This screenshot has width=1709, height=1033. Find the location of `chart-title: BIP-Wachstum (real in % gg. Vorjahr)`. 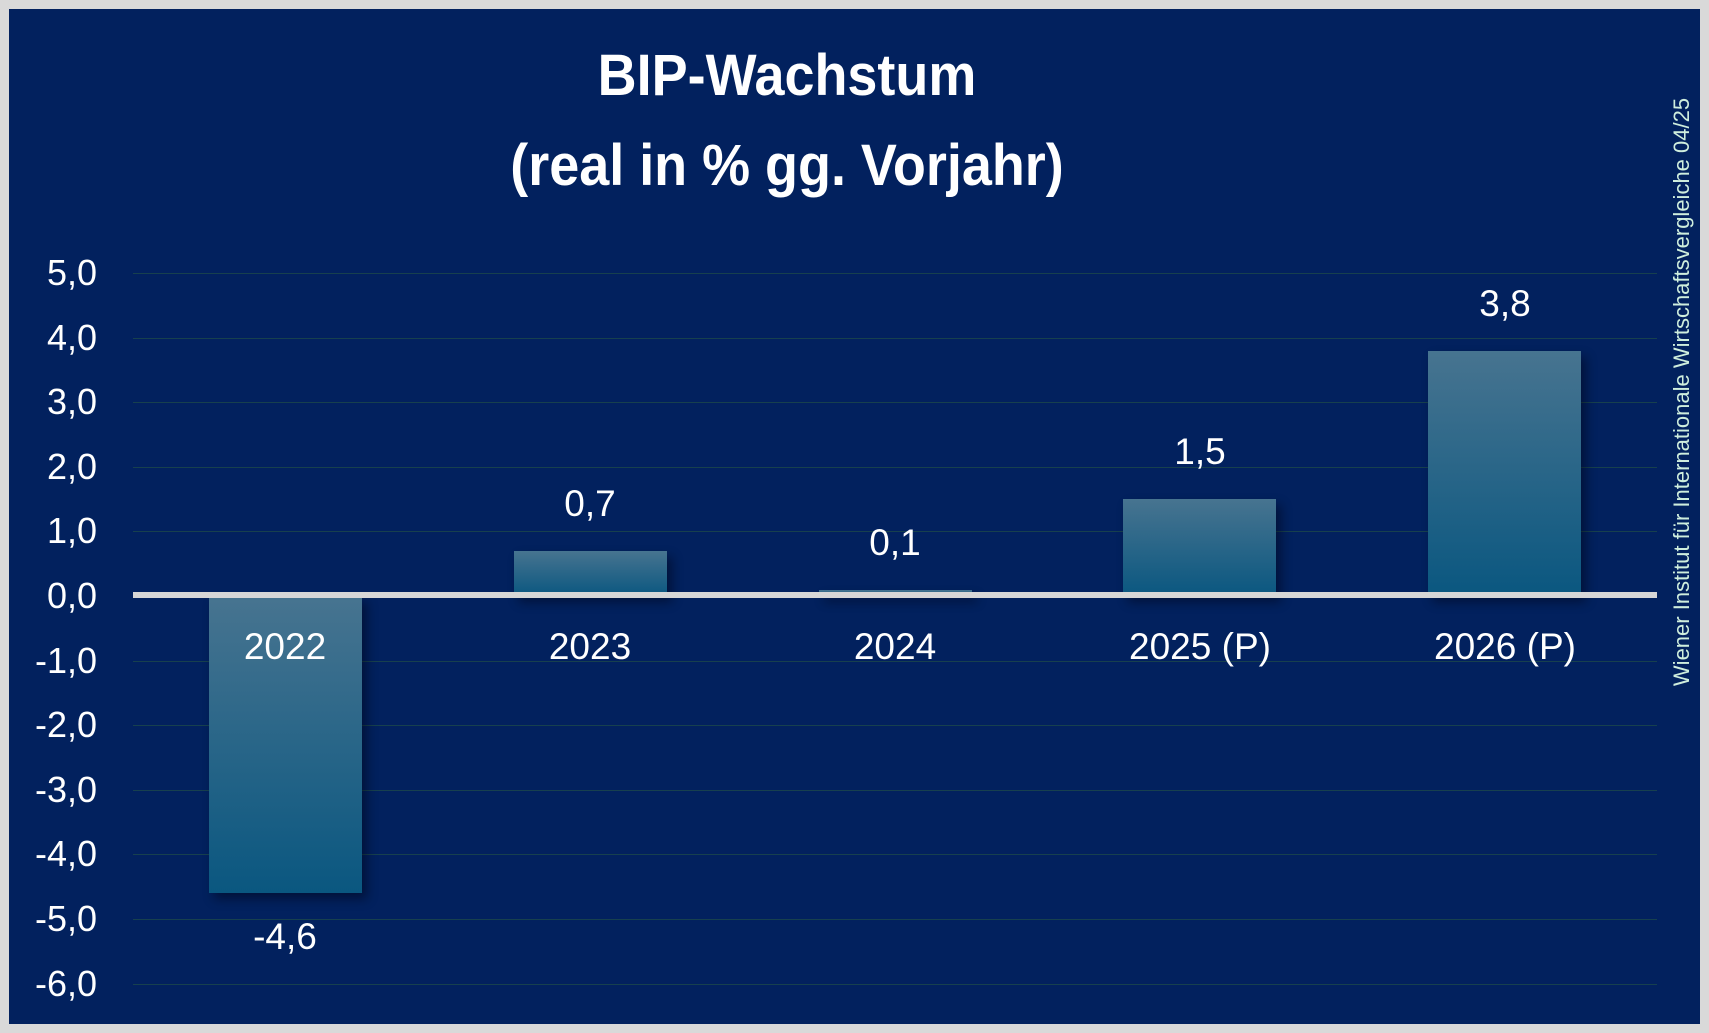

chart-title: BIP-Wachstum (real in % gg. Vorjahr) is located at coordinates (786, 121).